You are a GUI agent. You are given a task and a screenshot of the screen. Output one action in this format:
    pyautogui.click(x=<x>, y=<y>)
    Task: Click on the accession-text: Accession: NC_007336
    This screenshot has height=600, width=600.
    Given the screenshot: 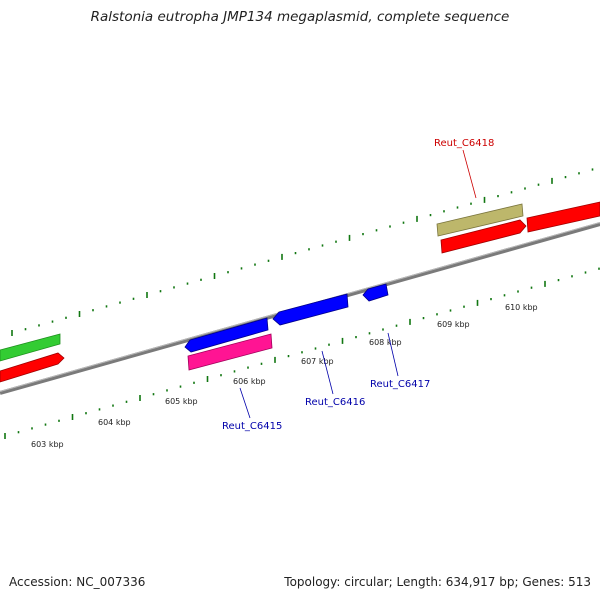 What is the action you would take?
    pyautogui.click(x=77, y=582)
    